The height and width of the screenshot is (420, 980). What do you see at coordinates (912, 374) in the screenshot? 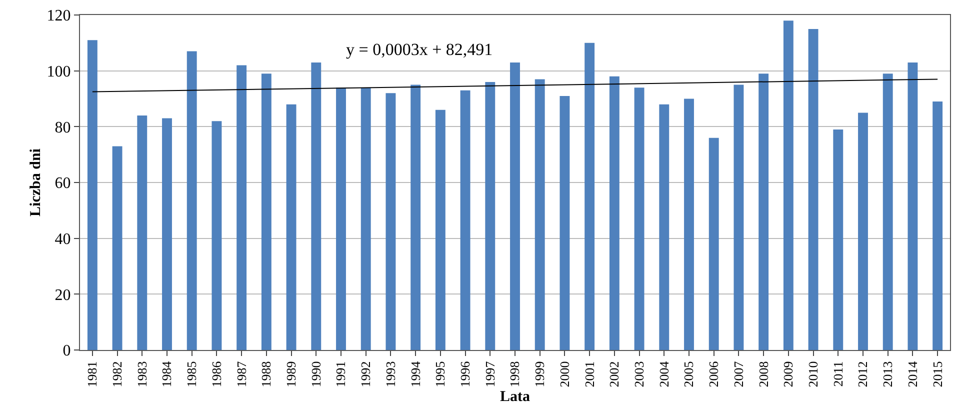
I see `x-tick-label: 2014` at bounding box center [912, 374].